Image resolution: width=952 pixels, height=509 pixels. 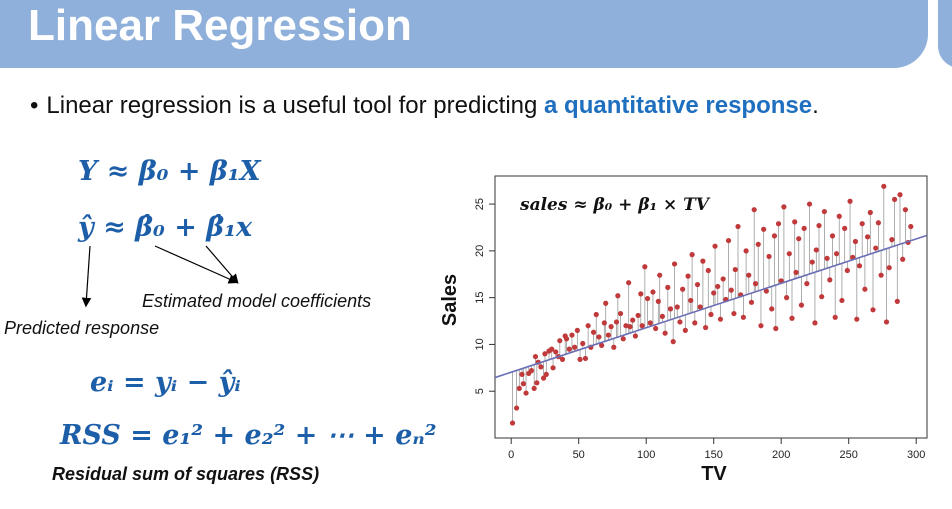 I want to click on chart-formula: sales ≈ β₀ + β₁ × TV, so click(x=615, y=205).